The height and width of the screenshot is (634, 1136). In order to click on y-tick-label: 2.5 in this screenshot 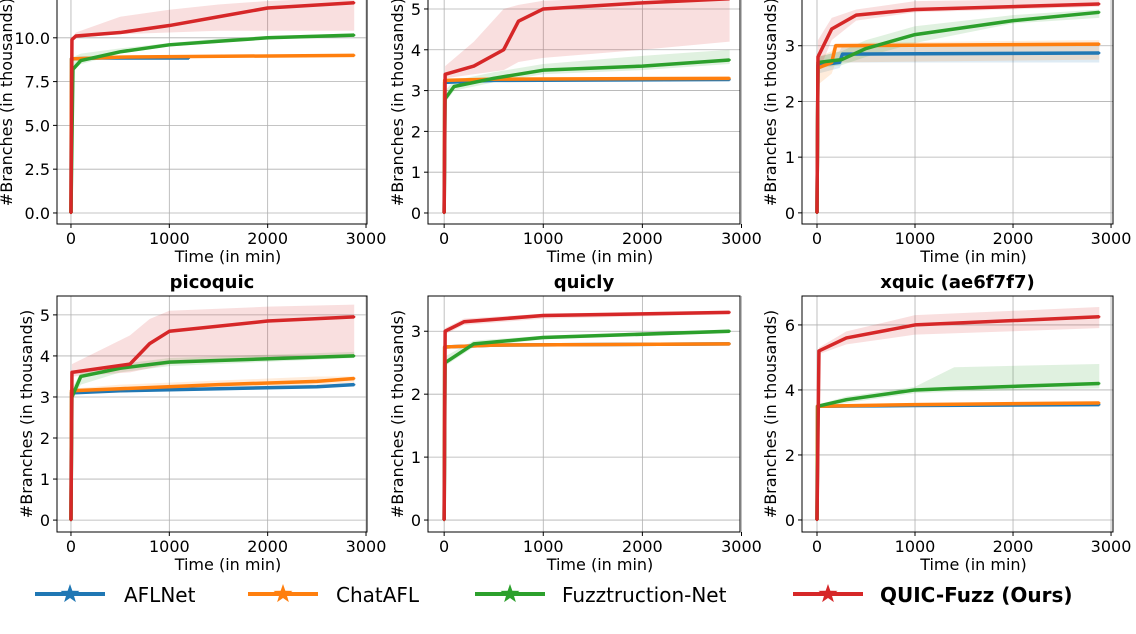, I will do `click(37, 169)`.